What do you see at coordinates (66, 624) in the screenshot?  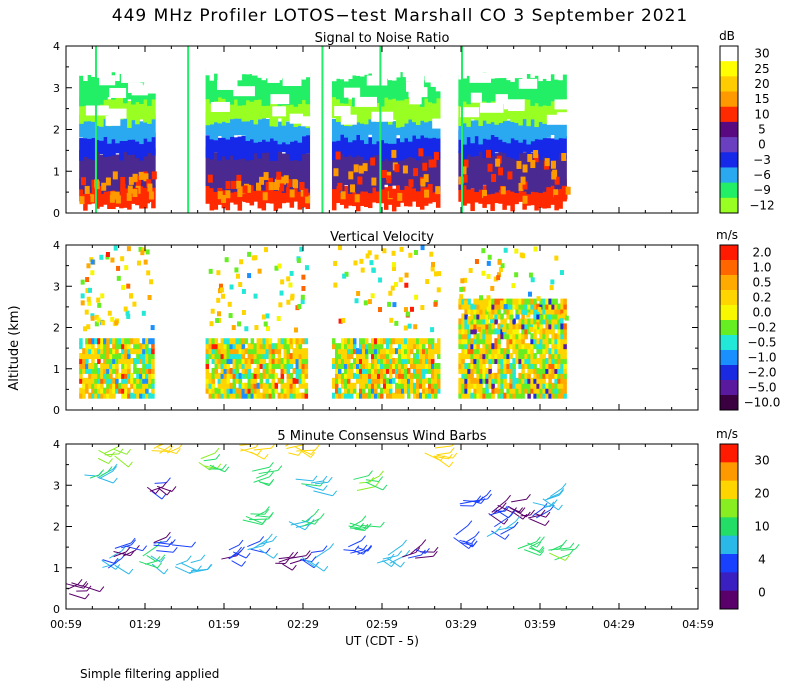 I see `x-tick-label: 00:59` at bounding box center [66, 624].